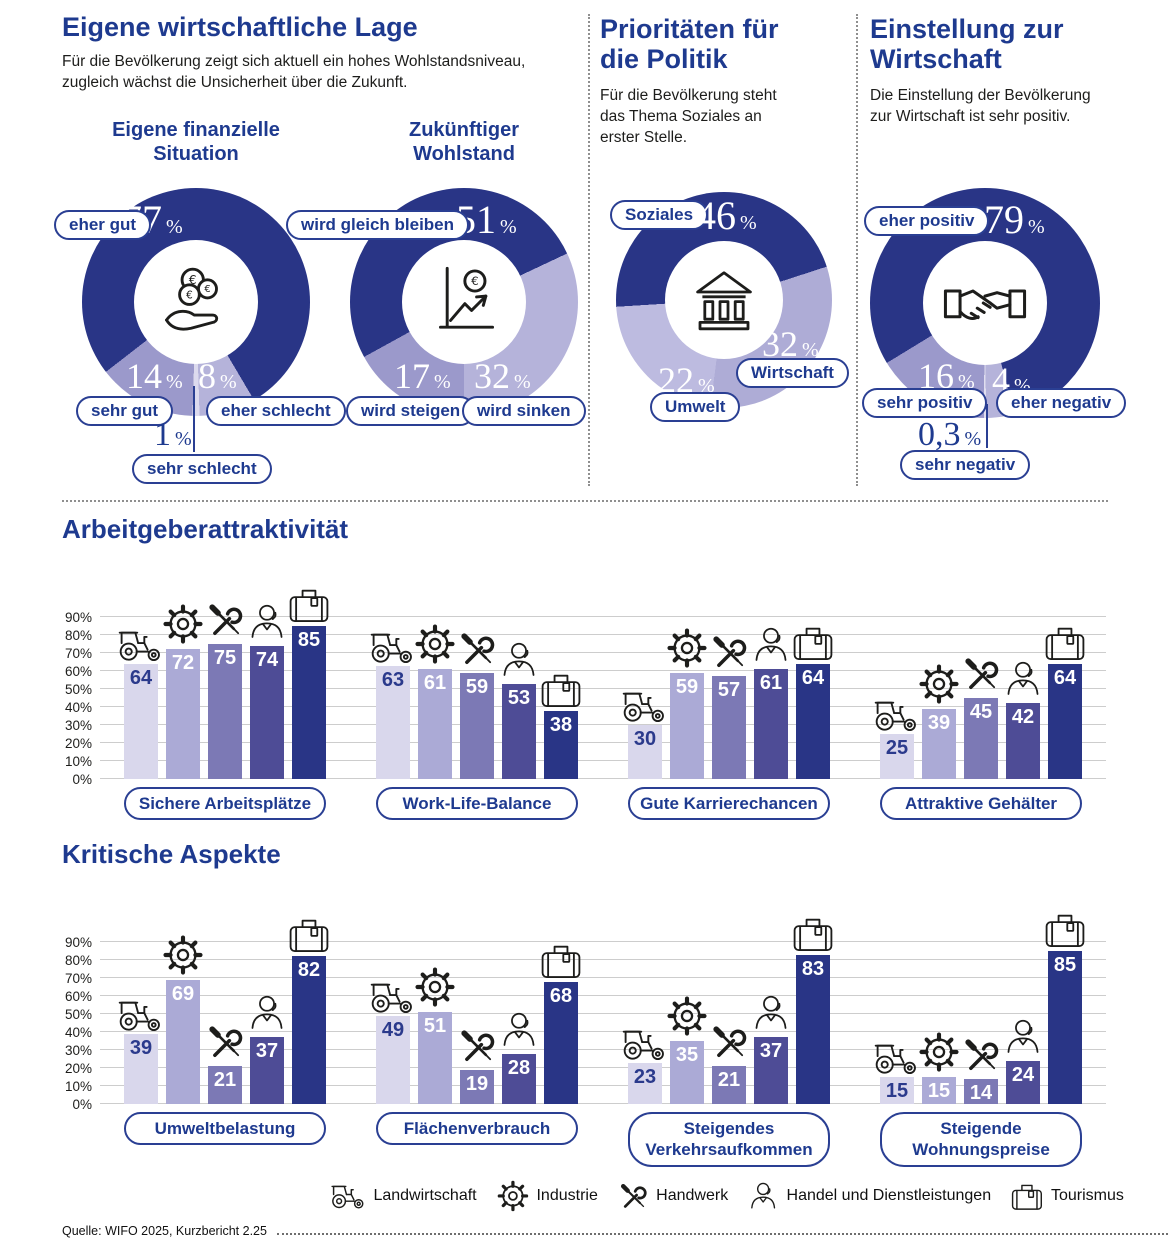 The width and height of the screenshot is (1170, 1244). Describe the element at coordinates (393, 679) in the screenshot. I see `bar-value: 63` at that location.